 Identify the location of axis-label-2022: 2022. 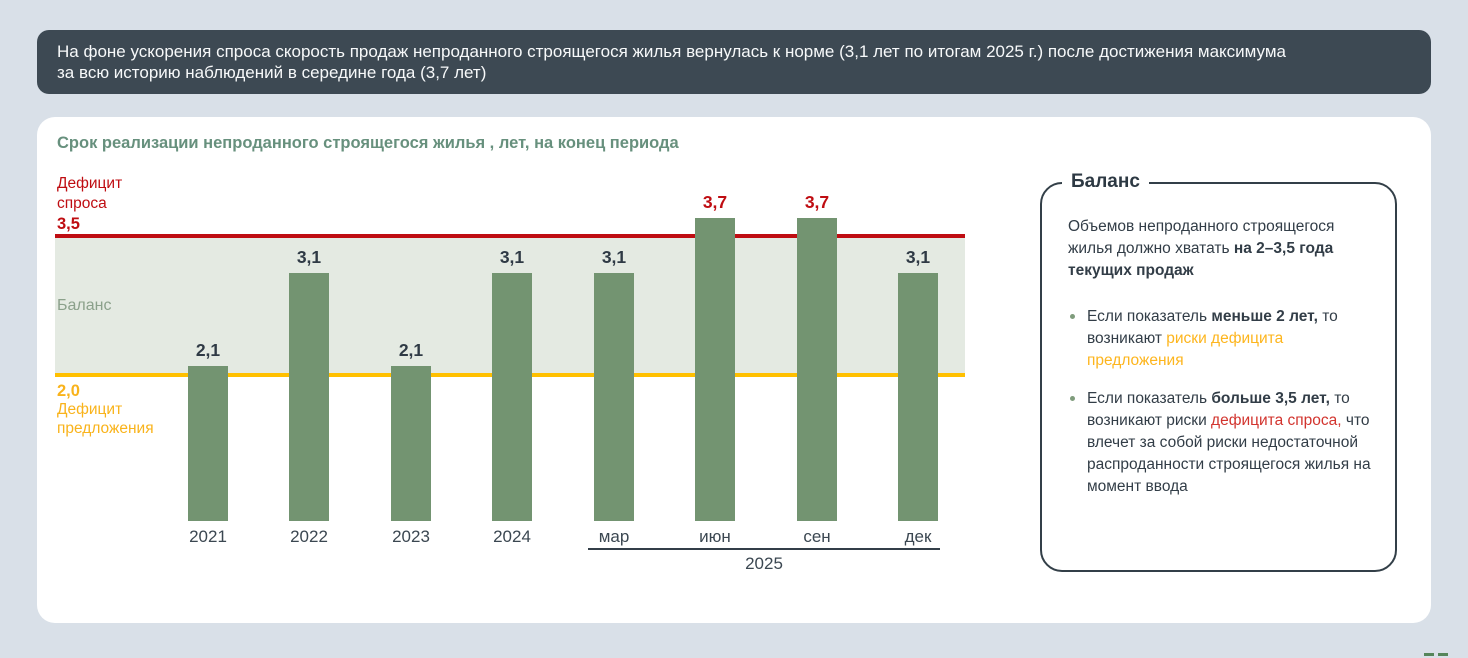
(309, 536).